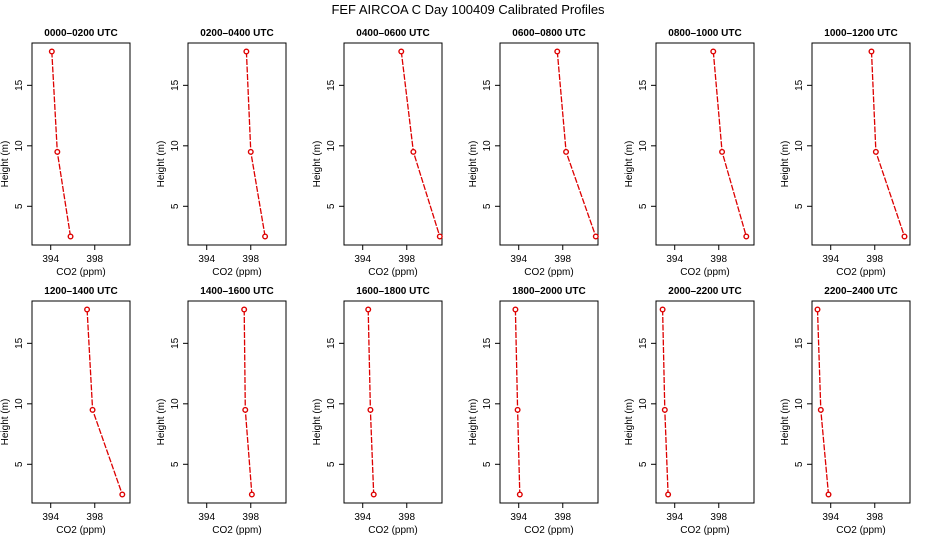 The height and width of the screenshot is (540, 936). Describe the element at coordinates (860, 33) in the screenshot. I see `panel-title: 1000–1200 UTC` at that location.